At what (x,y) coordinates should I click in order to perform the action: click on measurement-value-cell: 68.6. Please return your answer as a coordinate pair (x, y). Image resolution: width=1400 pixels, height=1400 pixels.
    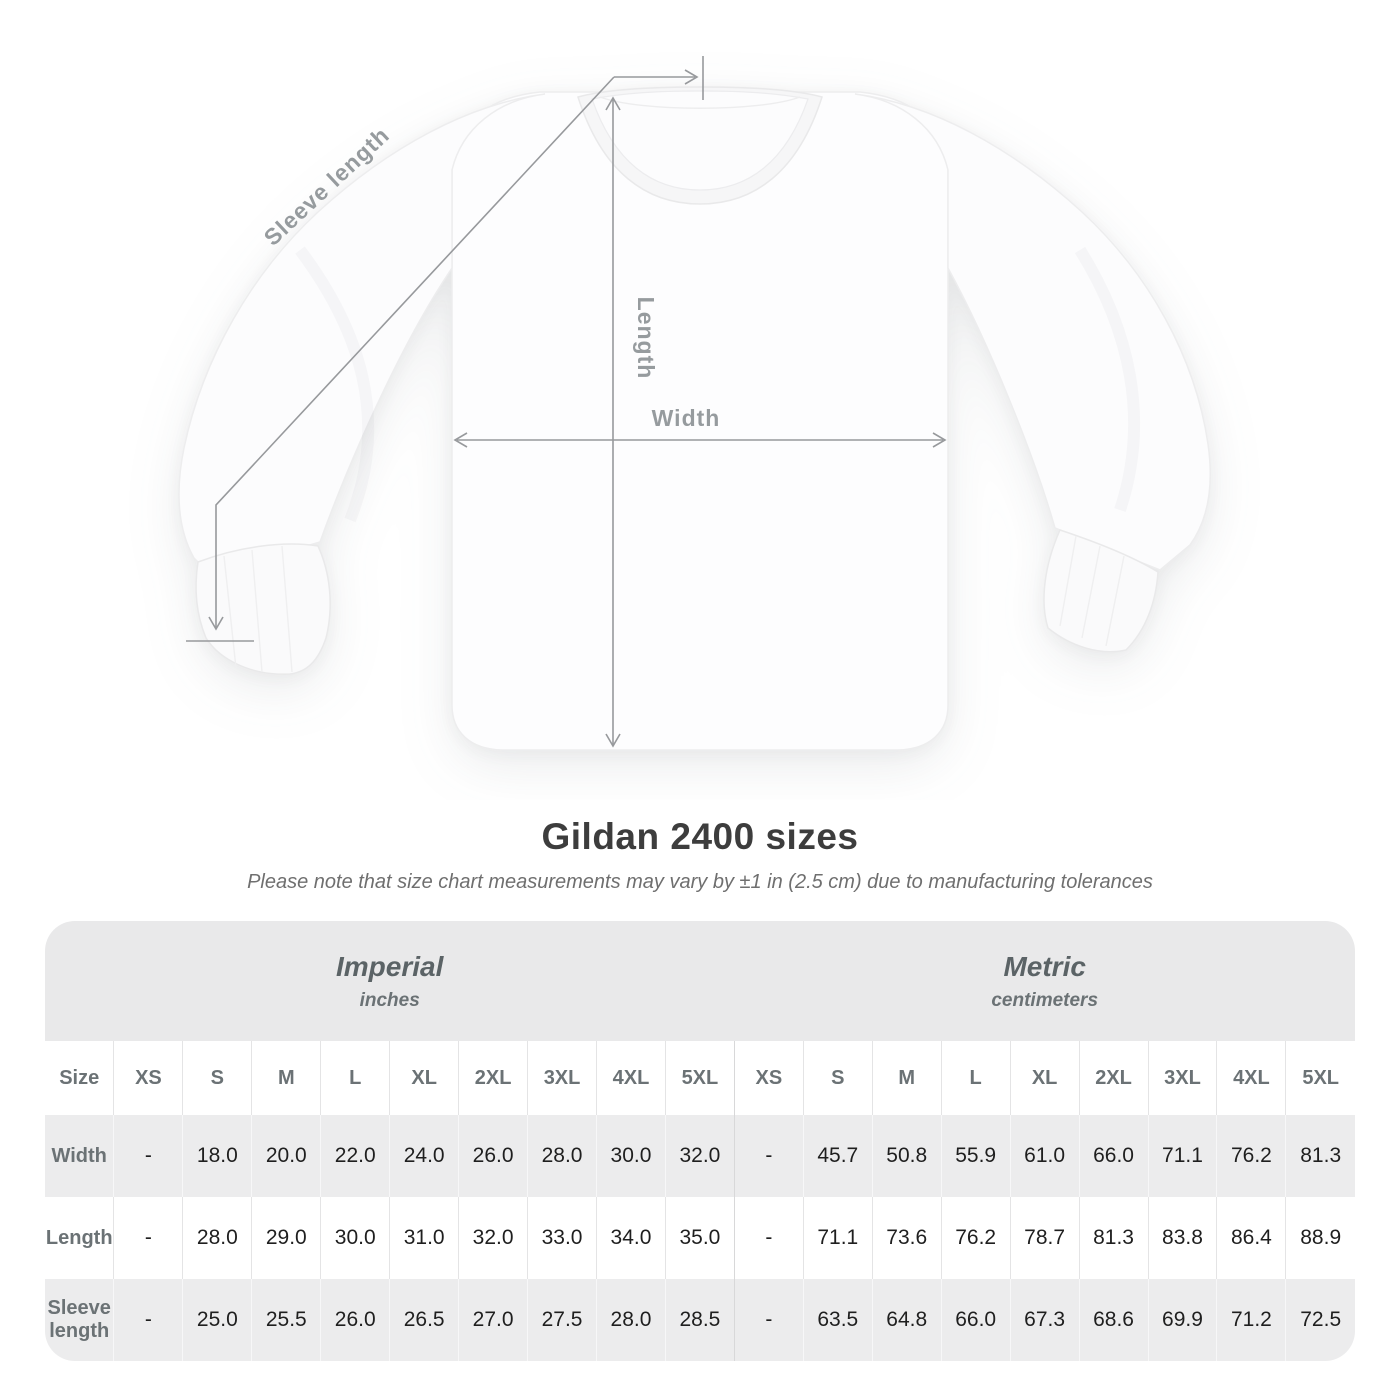
    Looking at the image, I should click on (1113, 1320).